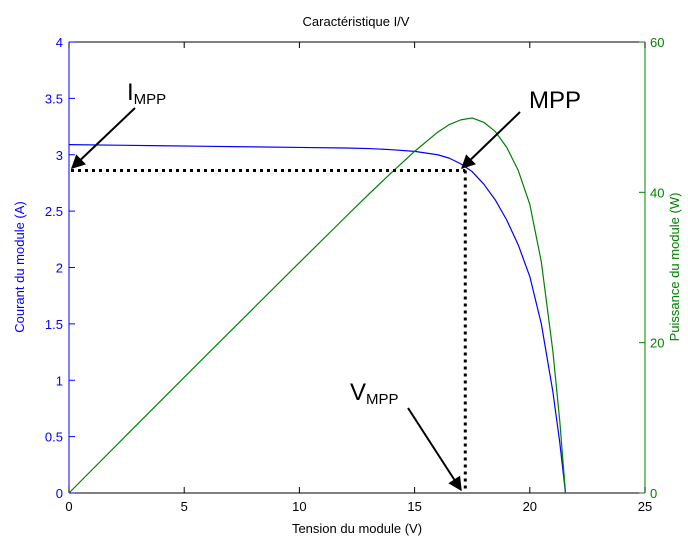 Image resolution: width=688 pixels, height=540 pixels. I want to click on y-left-axis-ticks: 0 0.5 1 1.5 2 2.5 3 3.5 4, so click(60, 268).